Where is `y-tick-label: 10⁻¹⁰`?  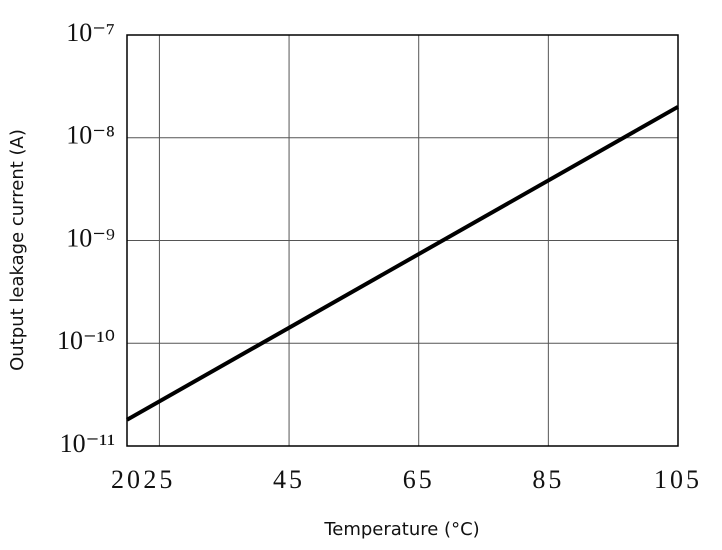
y-tick-label: 10⁻¹⁰ is located at coordinates (86, 340).